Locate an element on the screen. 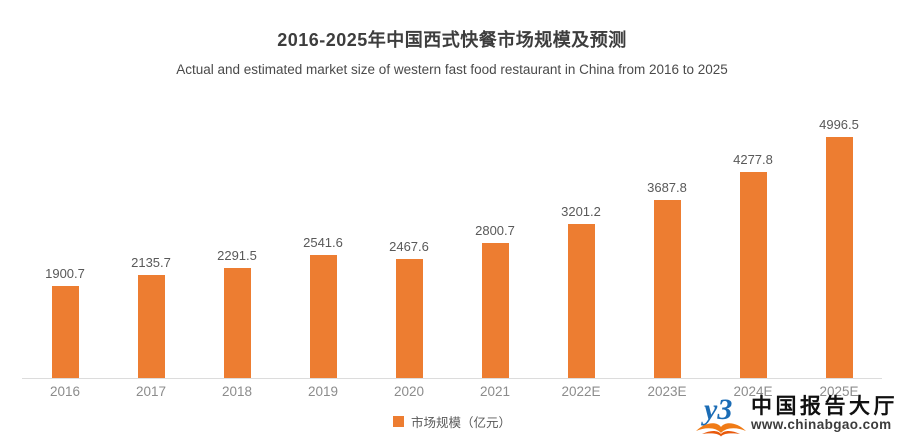  bar-2017 is located at coordinates (151, 326).